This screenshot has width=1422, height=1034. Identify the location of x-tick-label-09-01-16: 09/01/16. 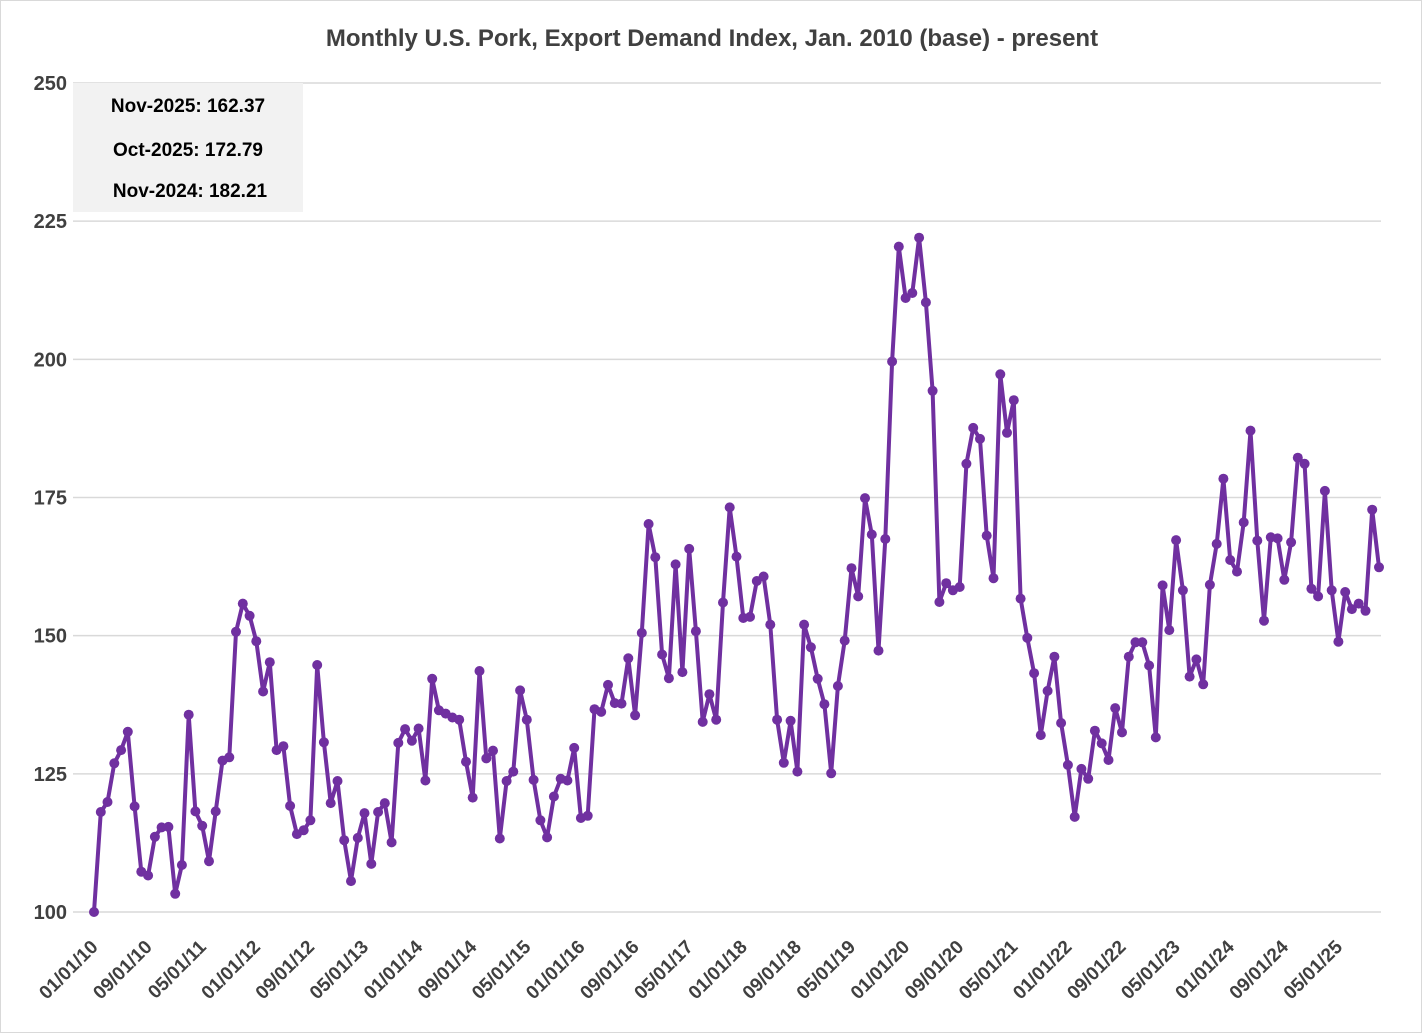
(609, 970).